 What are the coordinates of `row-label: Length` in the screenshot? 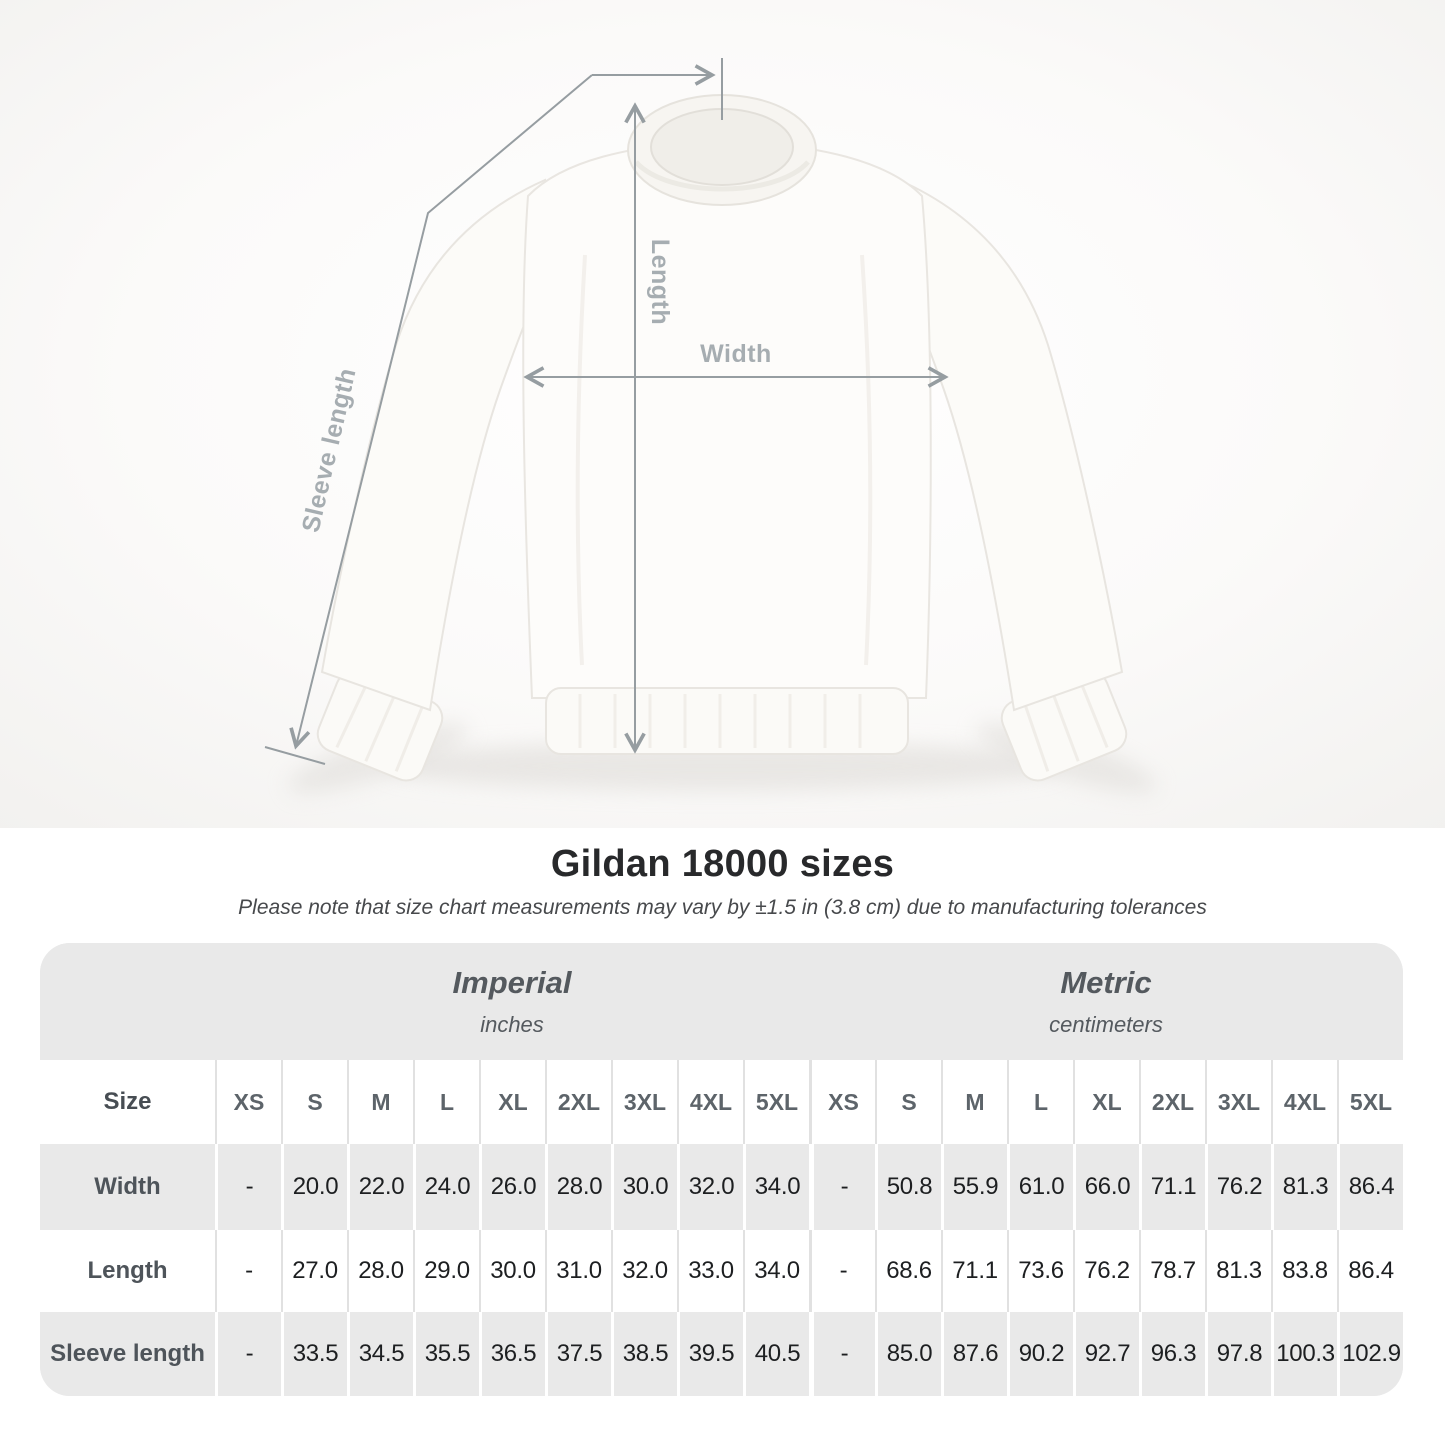 It's located at (127, 1270).